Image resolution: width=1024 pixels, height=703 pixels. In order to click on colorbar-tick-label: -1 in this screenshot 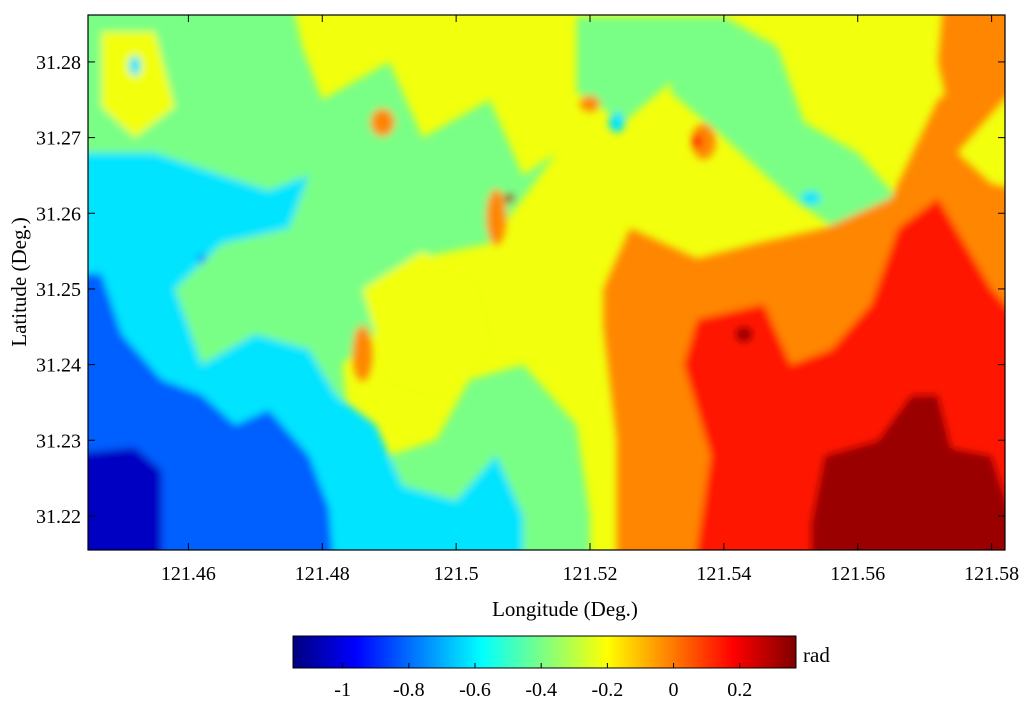, I will do `click(342, 690)`.